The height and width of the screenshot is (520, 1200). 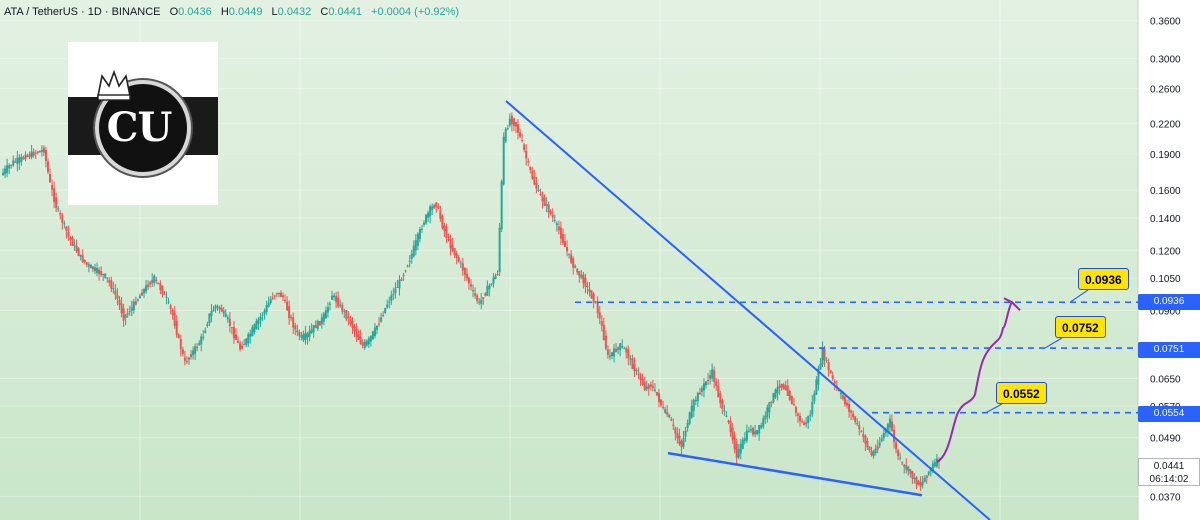 What do you see at coordinates (1079, 296) in the screenshot?
I see `tag-leader-line` at bounding box center [1079, 296].